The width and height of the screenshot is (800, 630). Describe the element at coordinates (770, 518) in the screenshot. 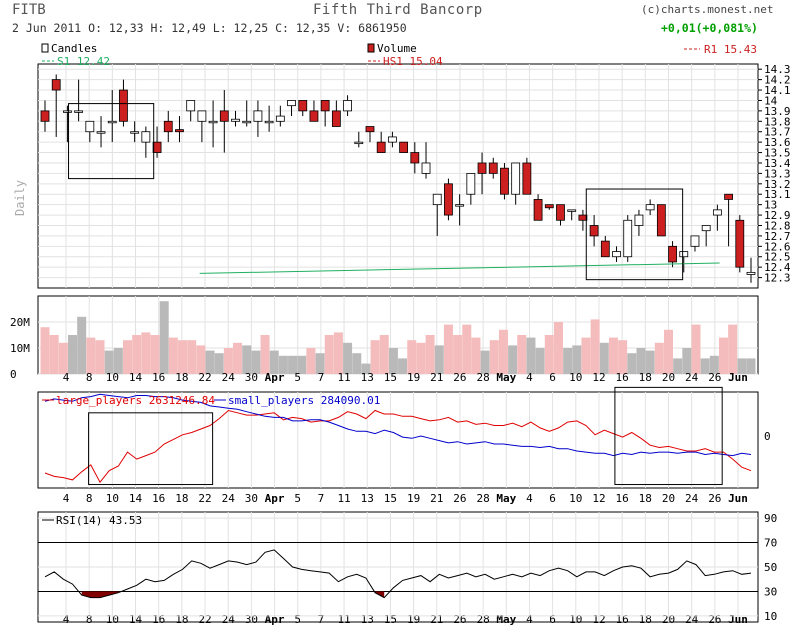

I see `rsi-tick-label: 90` at that location.